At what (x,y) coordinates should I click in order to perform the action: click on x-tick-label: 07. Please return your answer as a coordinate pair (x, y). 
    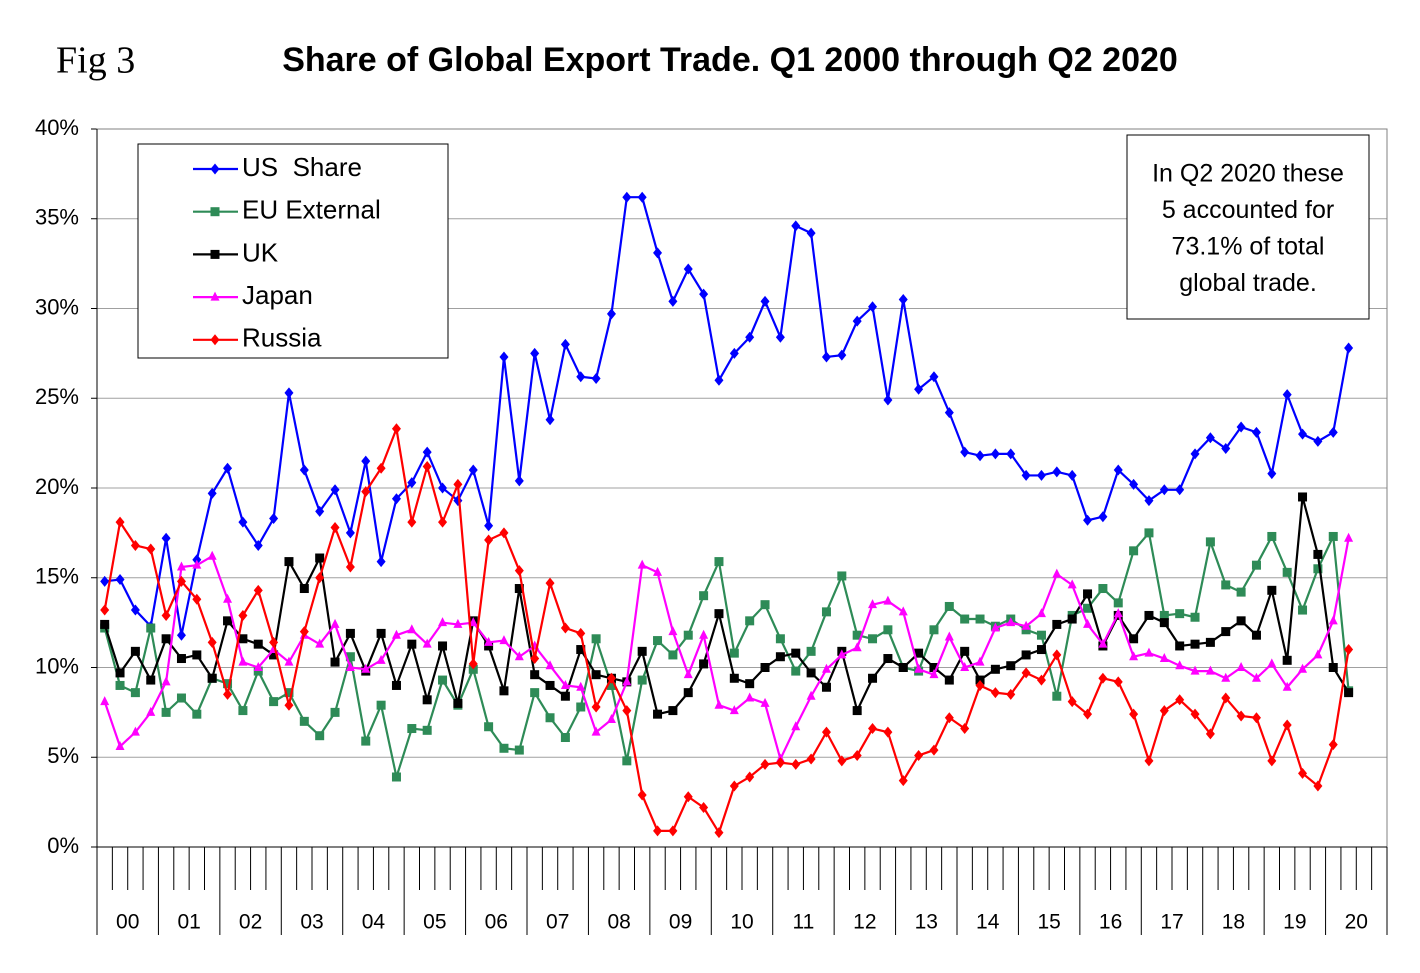
    Looking at the image, I should click on (557, 922).